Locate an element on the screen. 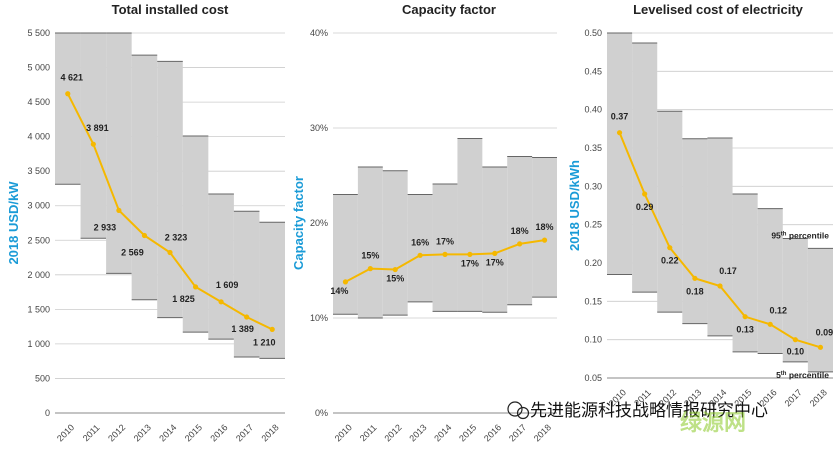 The height and width of the screenshot is (454, 837). y-tick-label: 5 000 is located at coordinates (38, 68).